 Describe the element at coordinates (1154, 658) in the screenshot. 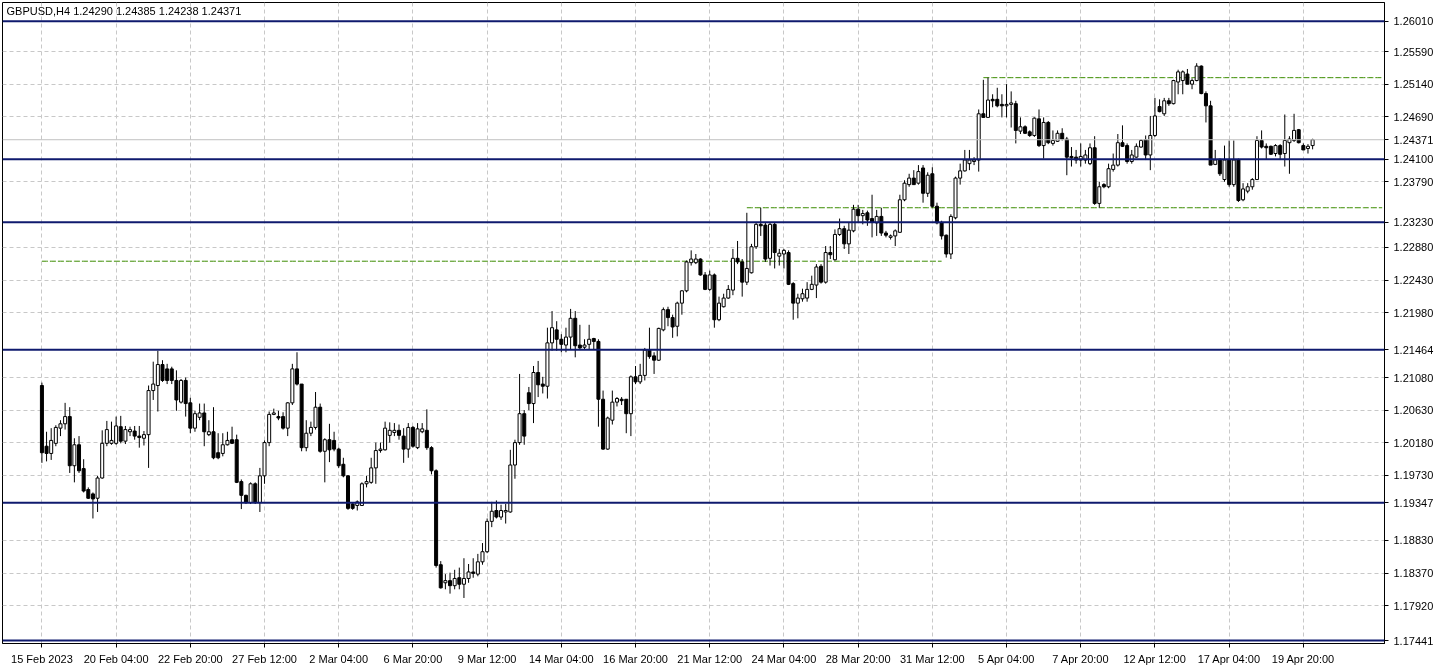

I see `x-tick-label: 12 Apr 12:00` at that location.